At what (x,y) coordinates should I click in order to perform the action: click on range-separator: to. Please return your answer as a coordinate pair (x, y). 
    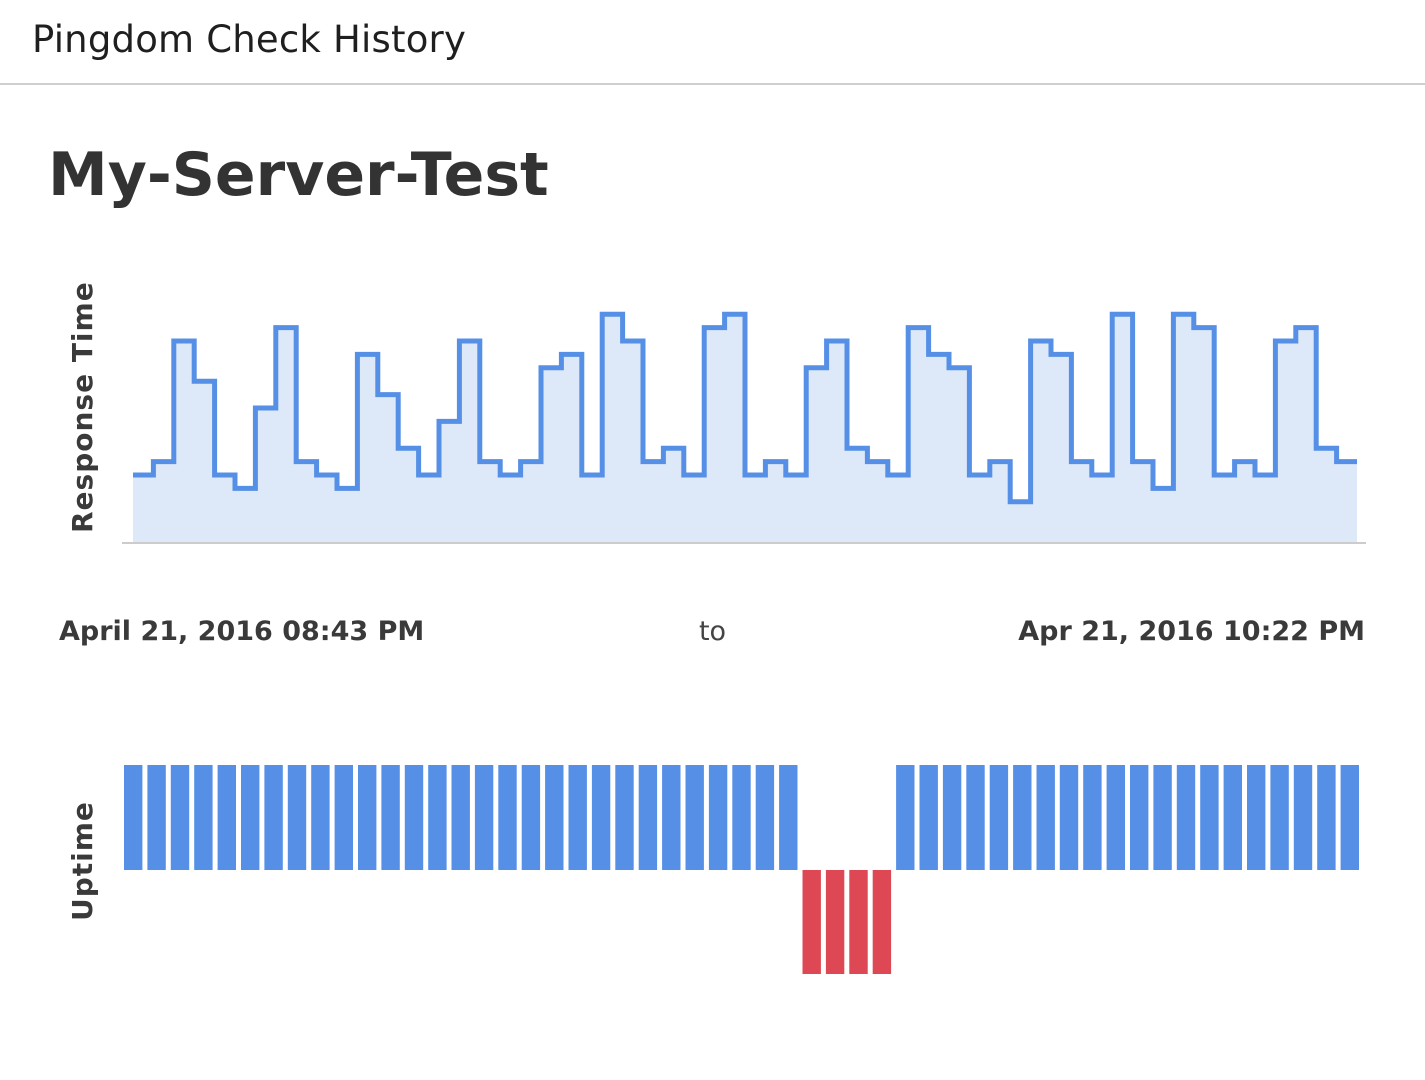
    Looking at the image, I should click on (712, 631).